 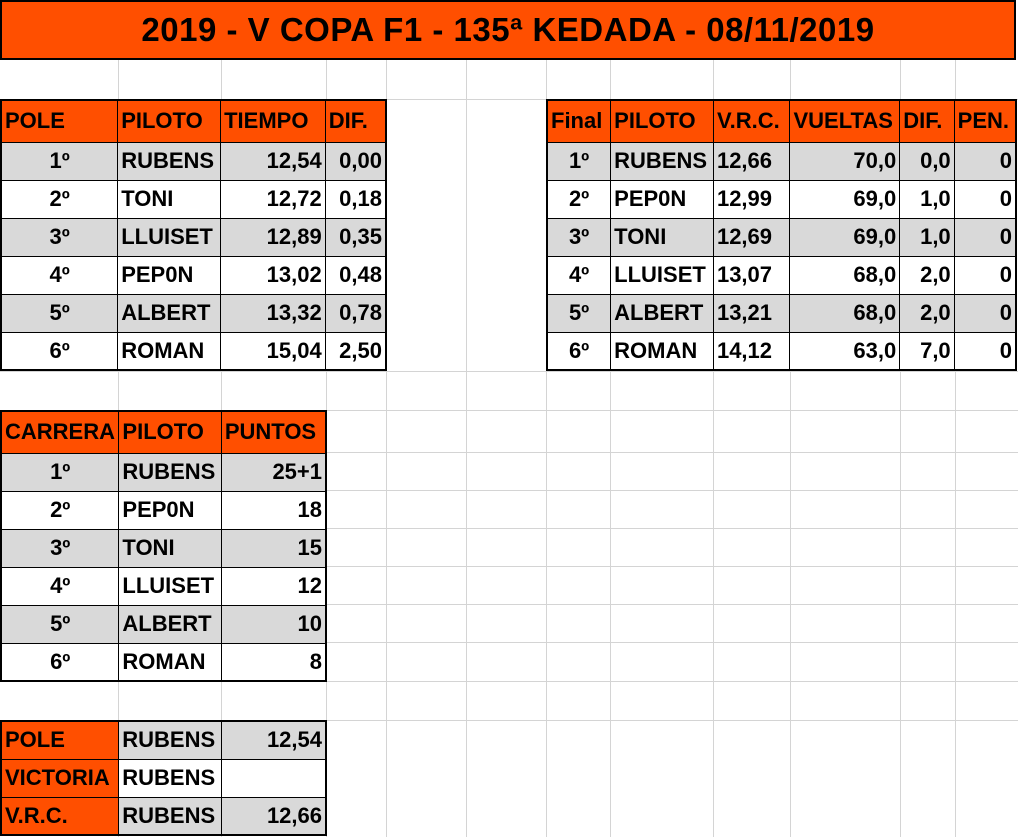 I want to click on table-row: 6º ROMAN 15,04 2,50, so click(x=193, y=351).